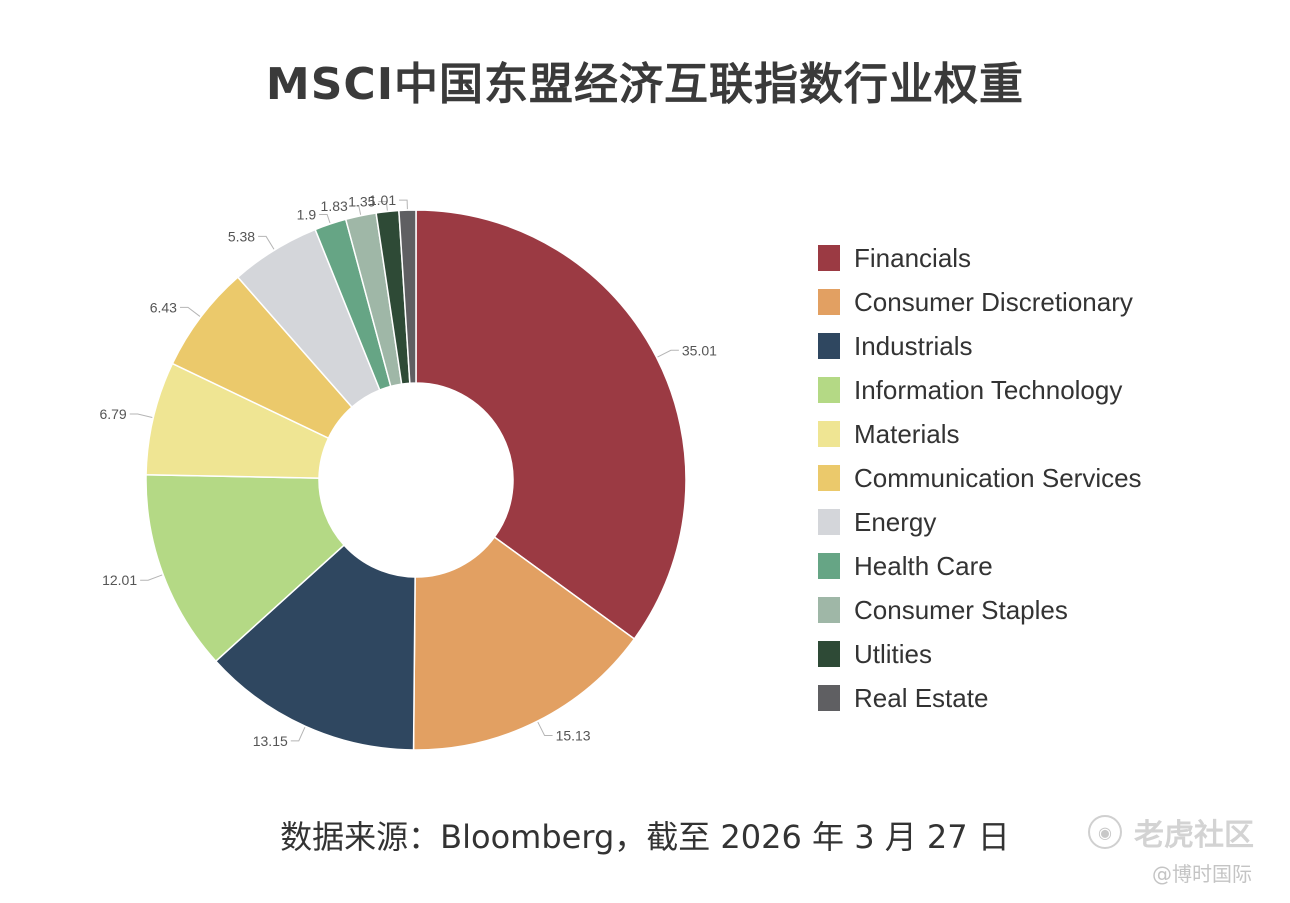 Image resolution: width=1290 pixels, height=903 pixels. I want to click on leader-line-energy, so click(266, 242).